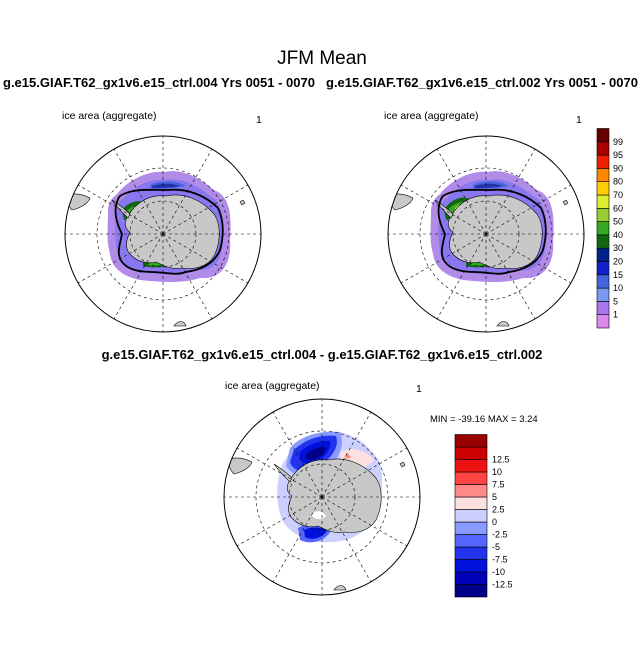 The width and height of the screenshot is (644, 645). What do you see at coordinates (272, 386) in the screenshot?
I see `diff-variable-label: ice area (aggregate)` at bounding box center [272, 386].